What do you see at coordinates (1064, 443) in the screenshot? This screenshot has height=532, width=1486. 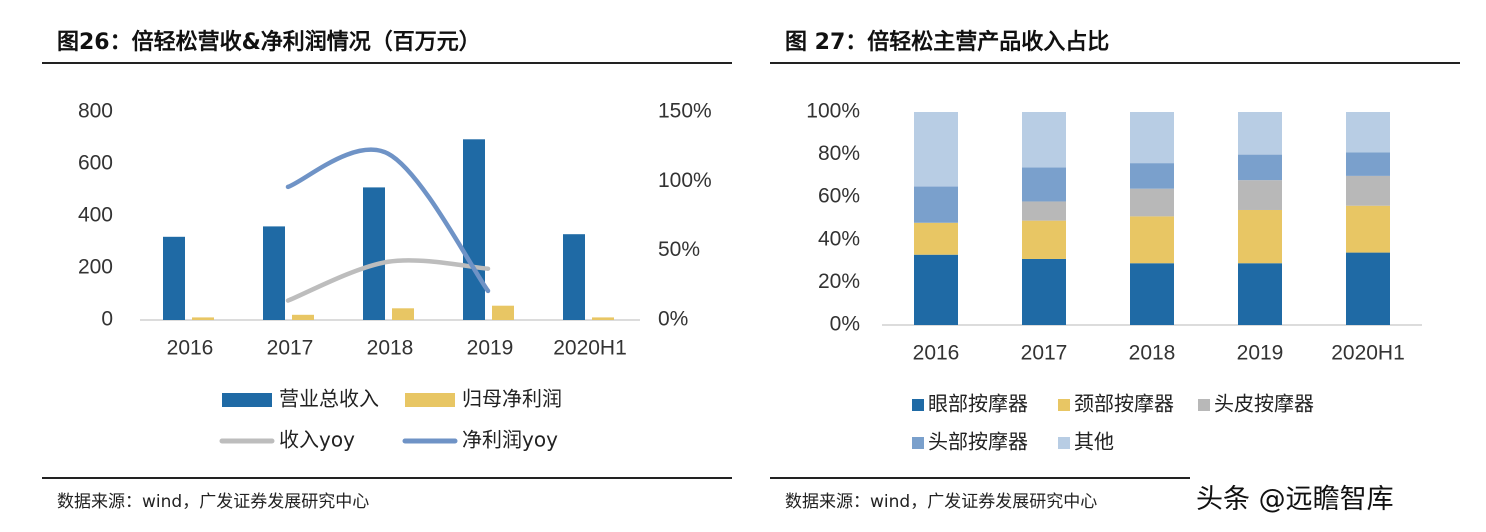 I see `legend-other-swatch` at bounding box center [1064, 443].